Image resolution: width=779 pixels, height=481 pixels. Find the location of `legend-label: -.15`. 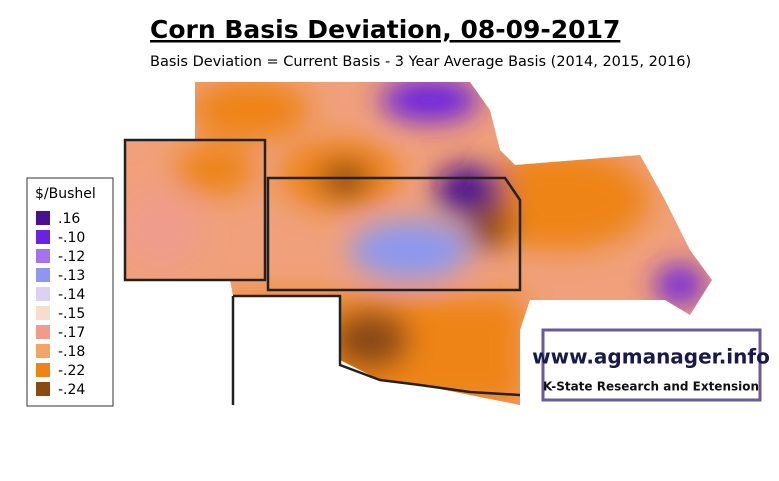

legend-label: -.15 is located at coordinates (71, 314).